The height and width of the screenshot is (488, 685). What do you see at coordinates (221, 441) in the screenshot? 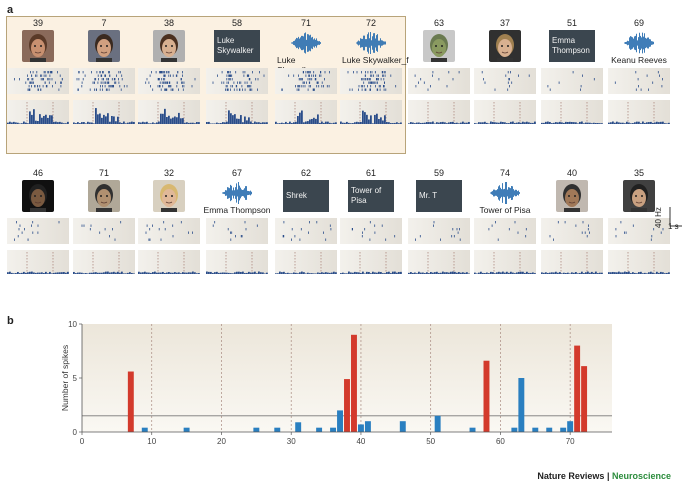
I see `x-tick-label: 20` at bounding box center [221, 441].